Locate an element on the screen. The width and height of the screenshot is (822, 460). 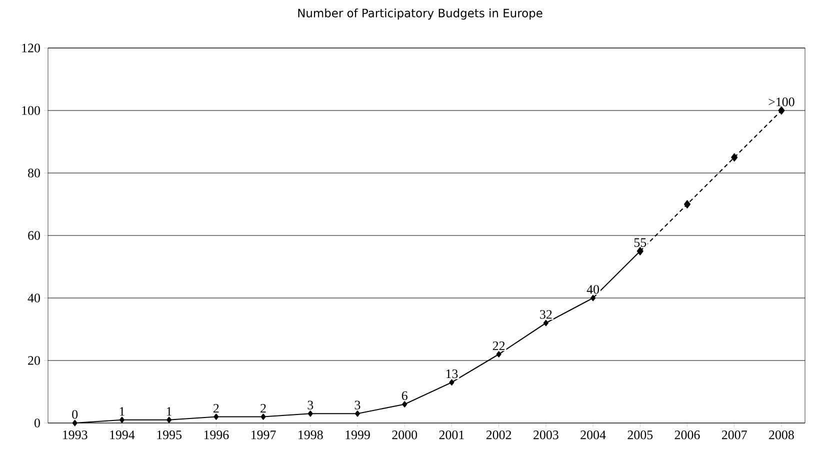
x-tick-label: 2002 is located at coordinates (499, 435).